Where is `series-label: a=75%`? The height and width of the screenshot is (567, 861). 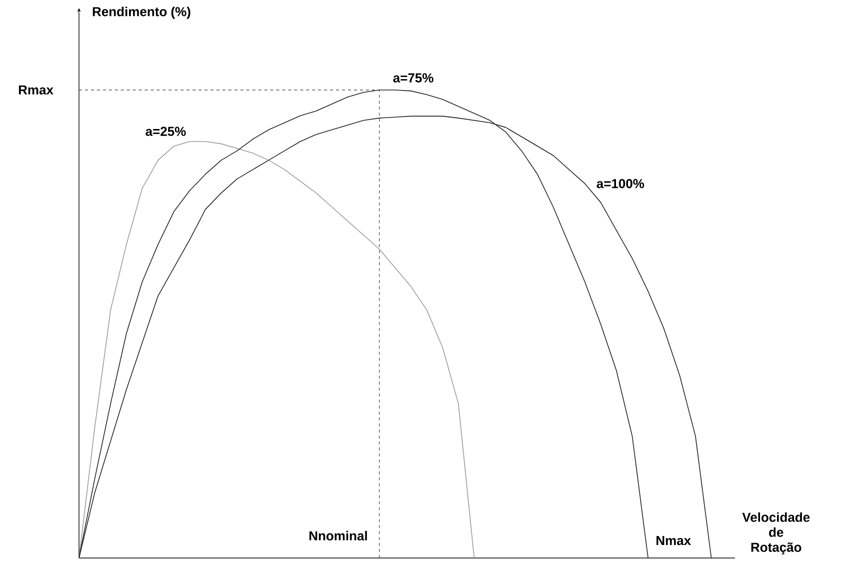 series-label: a=75% is located at coordinates (413, 77).